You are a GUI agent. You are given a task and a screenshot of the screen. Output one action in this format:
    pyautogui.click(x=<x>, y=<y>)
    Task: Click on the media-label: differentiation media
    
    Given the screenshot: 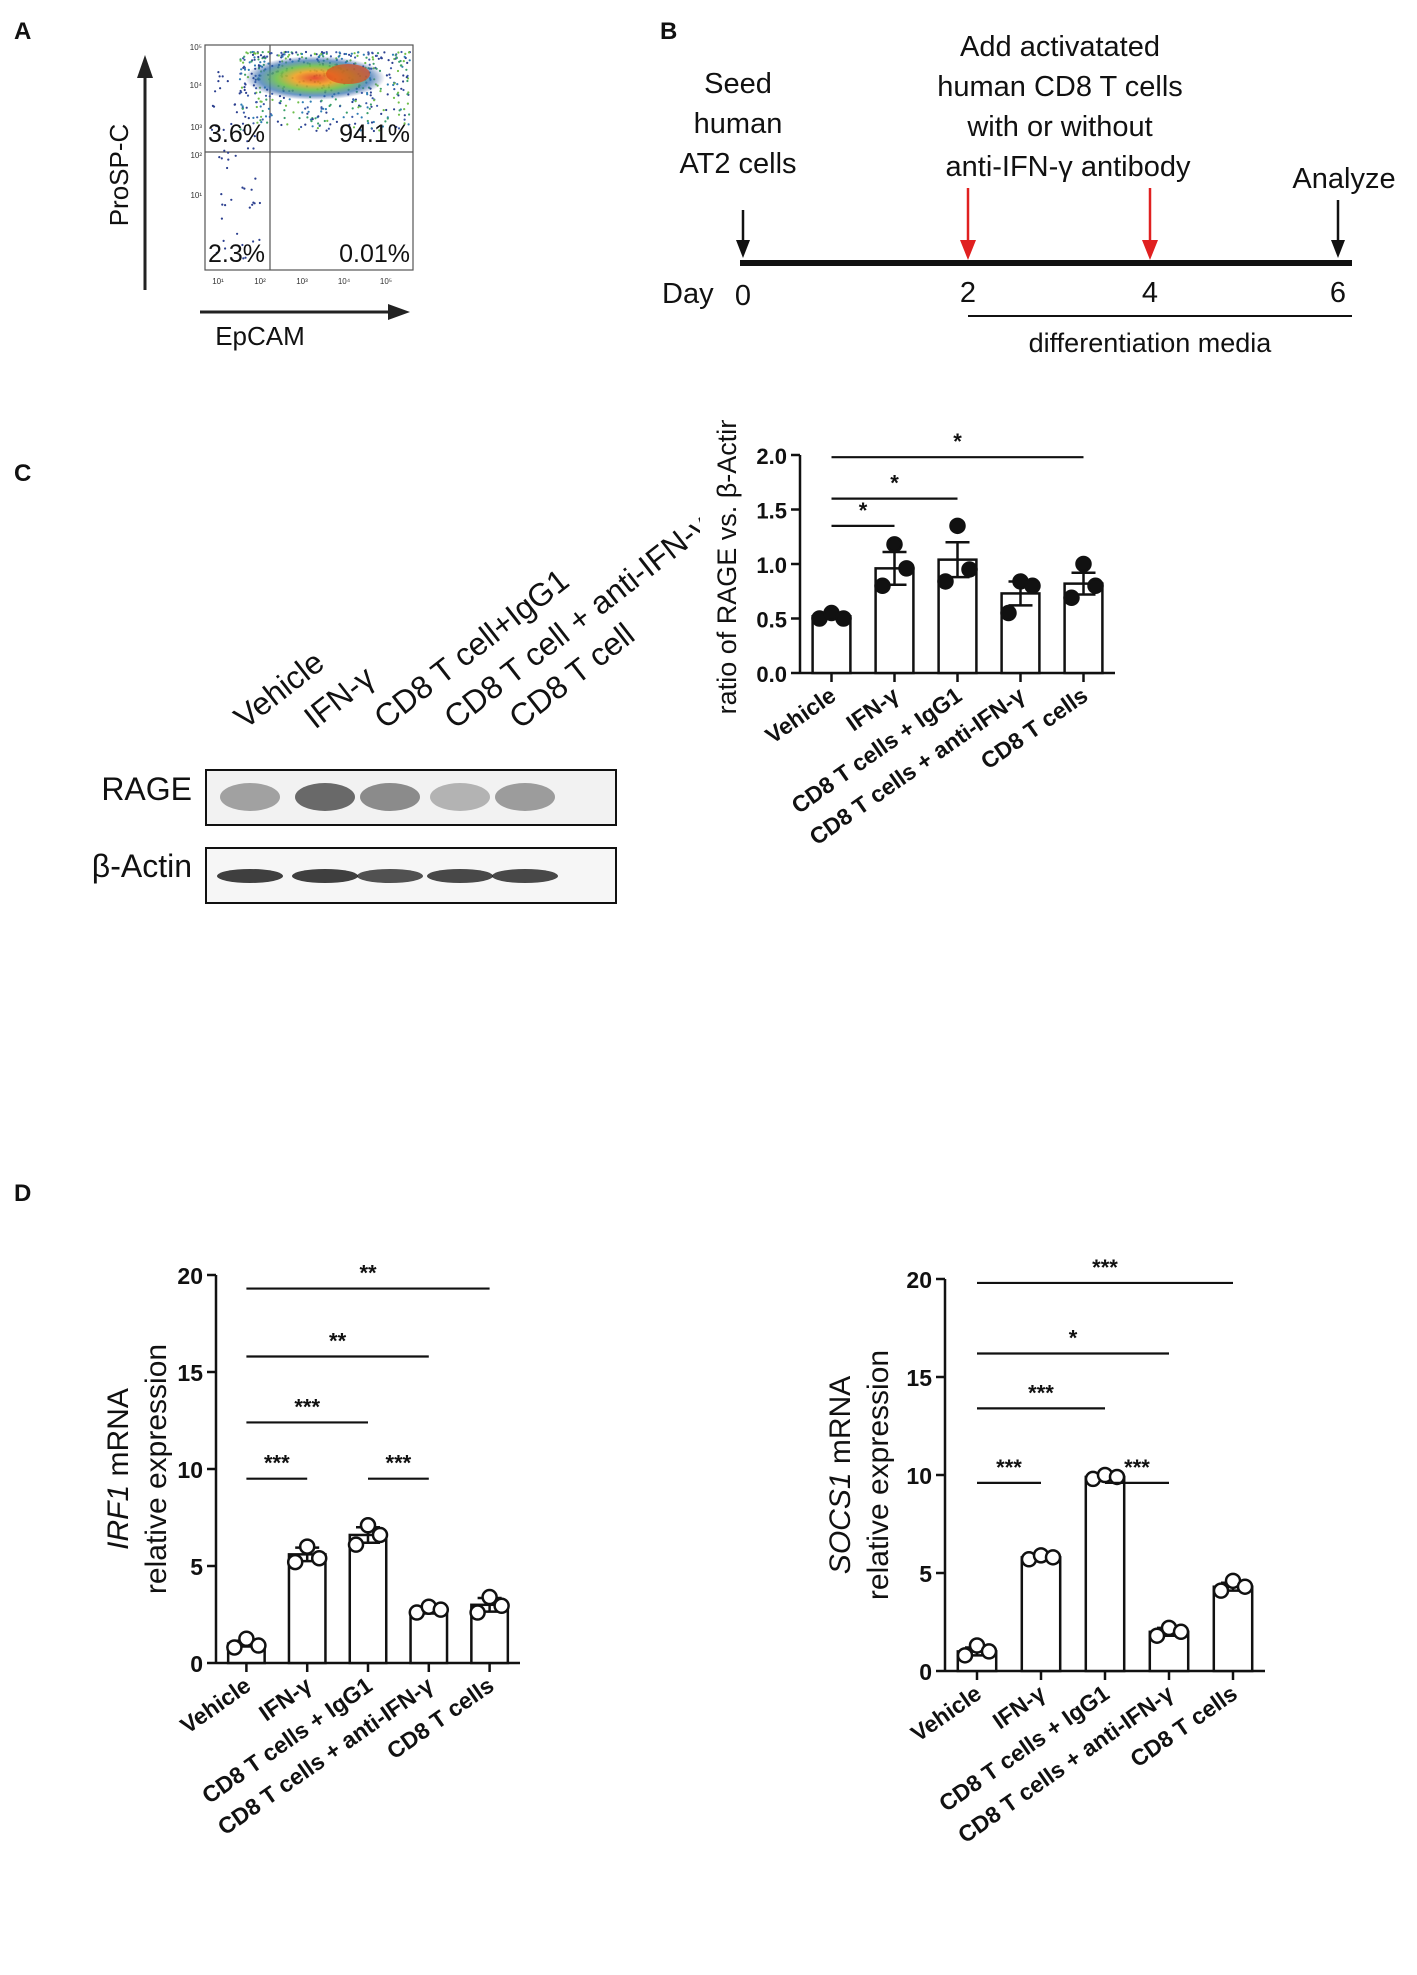 What is the action you would take?
    pyautogui.click(x=1151, y=341)
    